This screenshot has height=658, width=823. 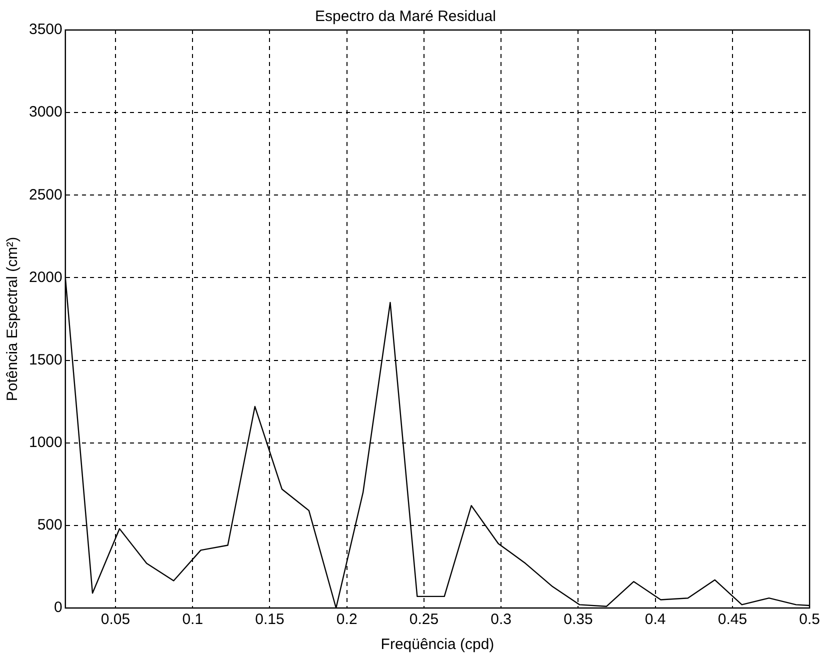 I want to click on x-tick-label: 0.1, so click(x=193, y=619).